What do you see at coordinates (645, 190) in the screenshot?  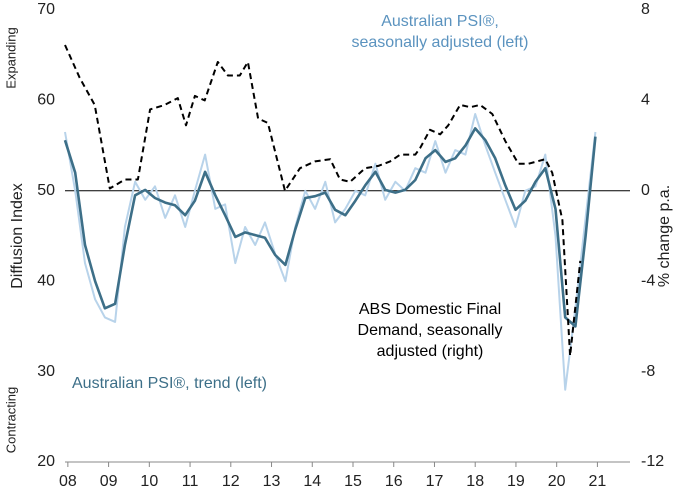 I see `y2-tick-label: 0` at bounding box center [645, 190].